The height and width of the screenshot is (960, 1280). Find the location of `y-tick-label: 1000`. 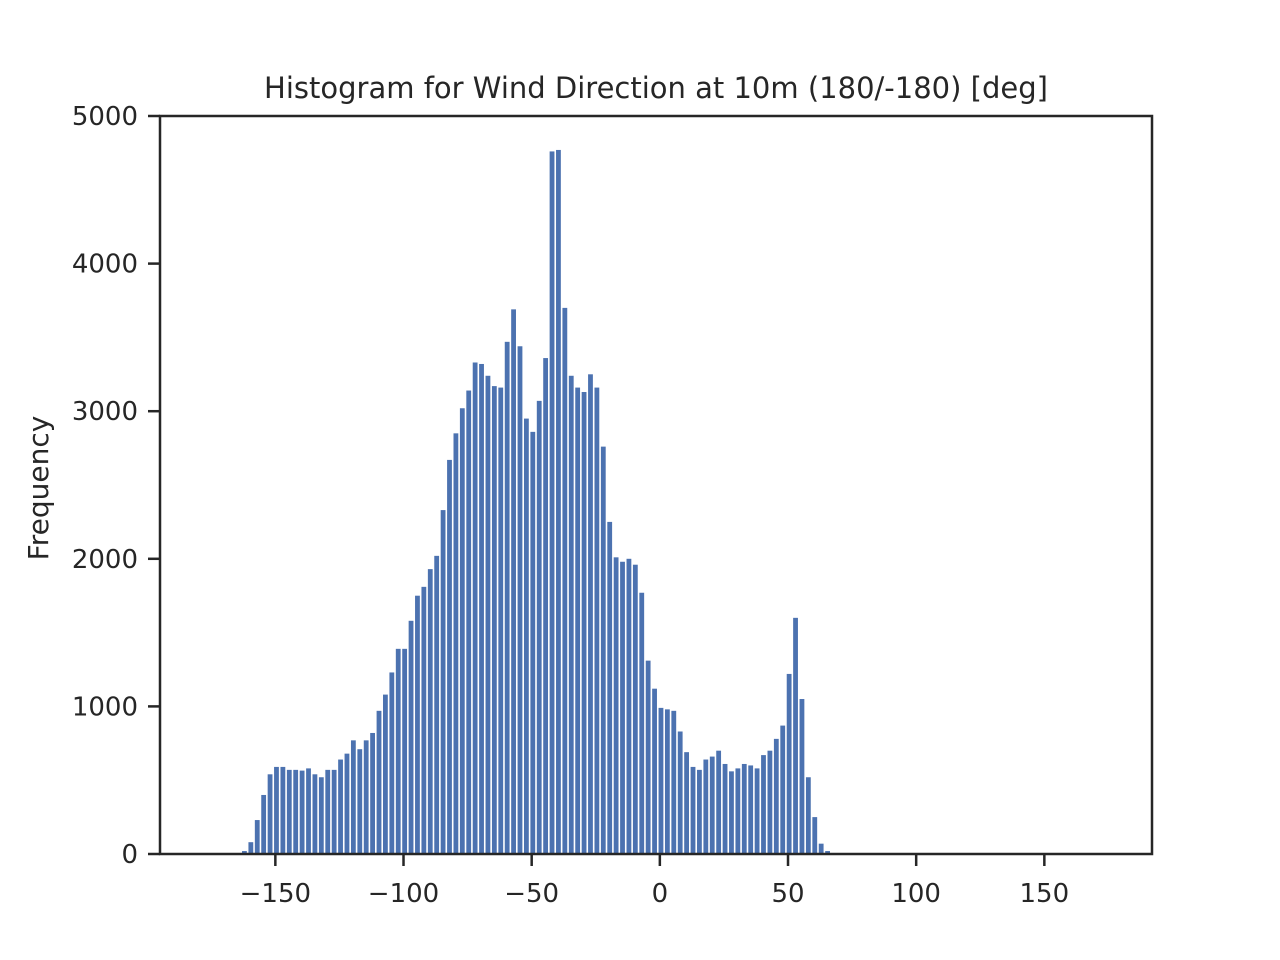

y-tick-label: 1000 is located at coordinates (105, 707).